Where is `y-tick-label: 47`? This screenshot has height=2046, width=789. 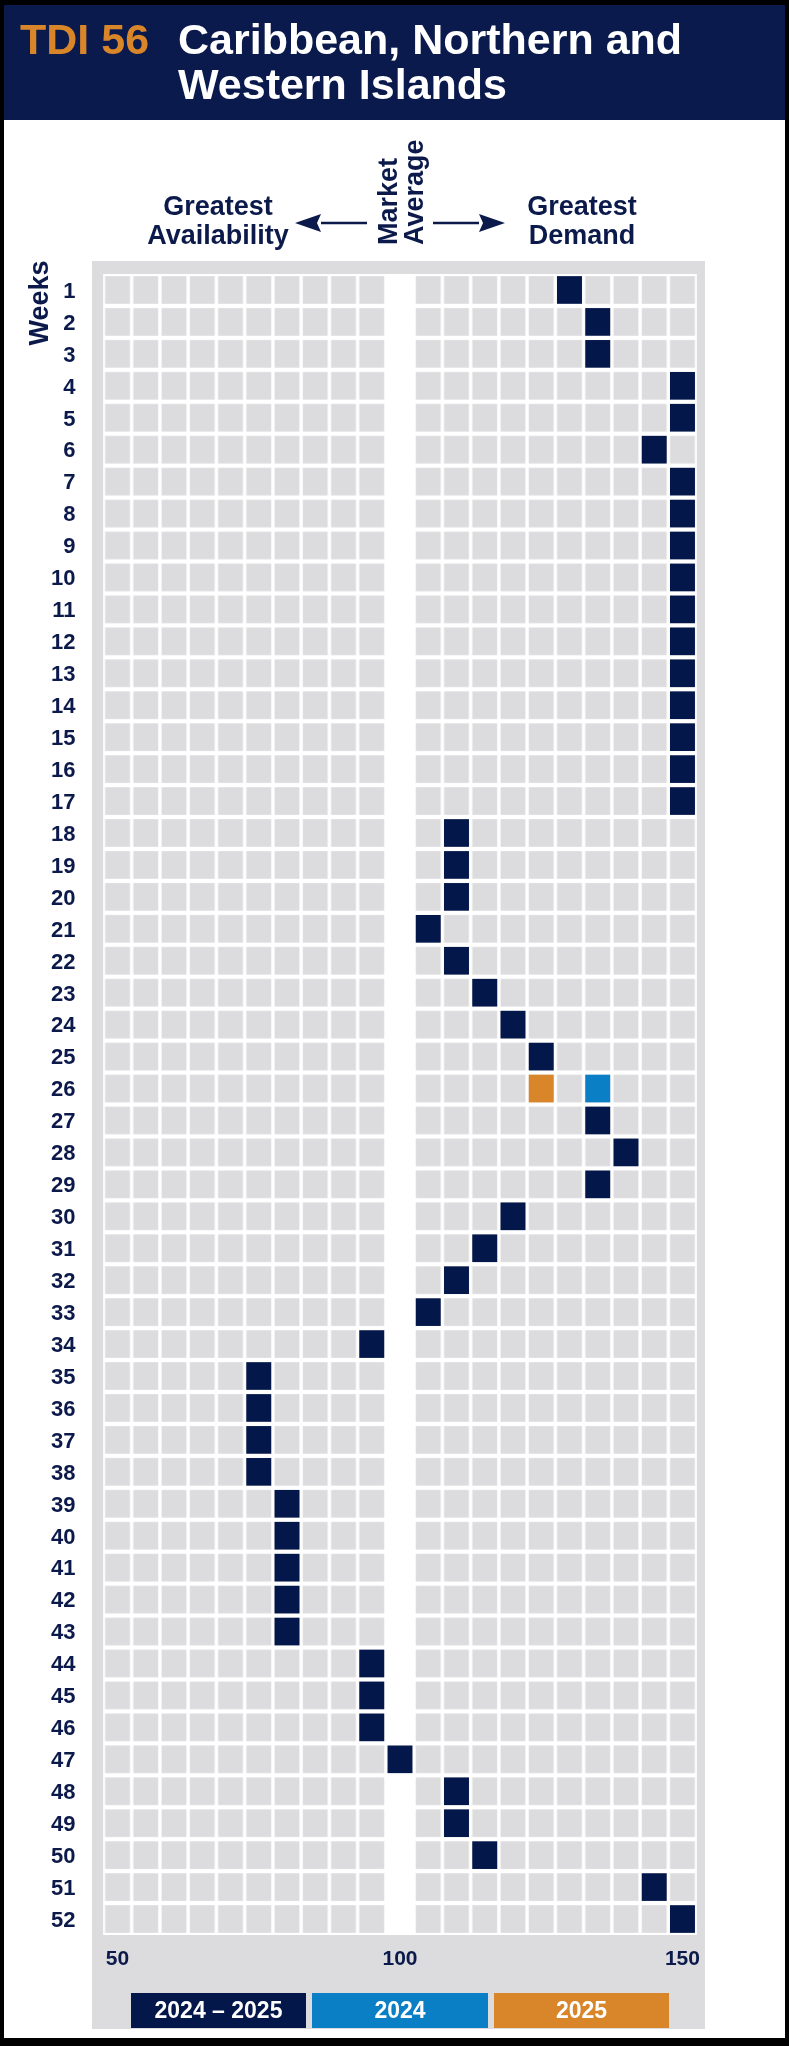
y-tick-label: 47 is located at coordinates (63, 1760).